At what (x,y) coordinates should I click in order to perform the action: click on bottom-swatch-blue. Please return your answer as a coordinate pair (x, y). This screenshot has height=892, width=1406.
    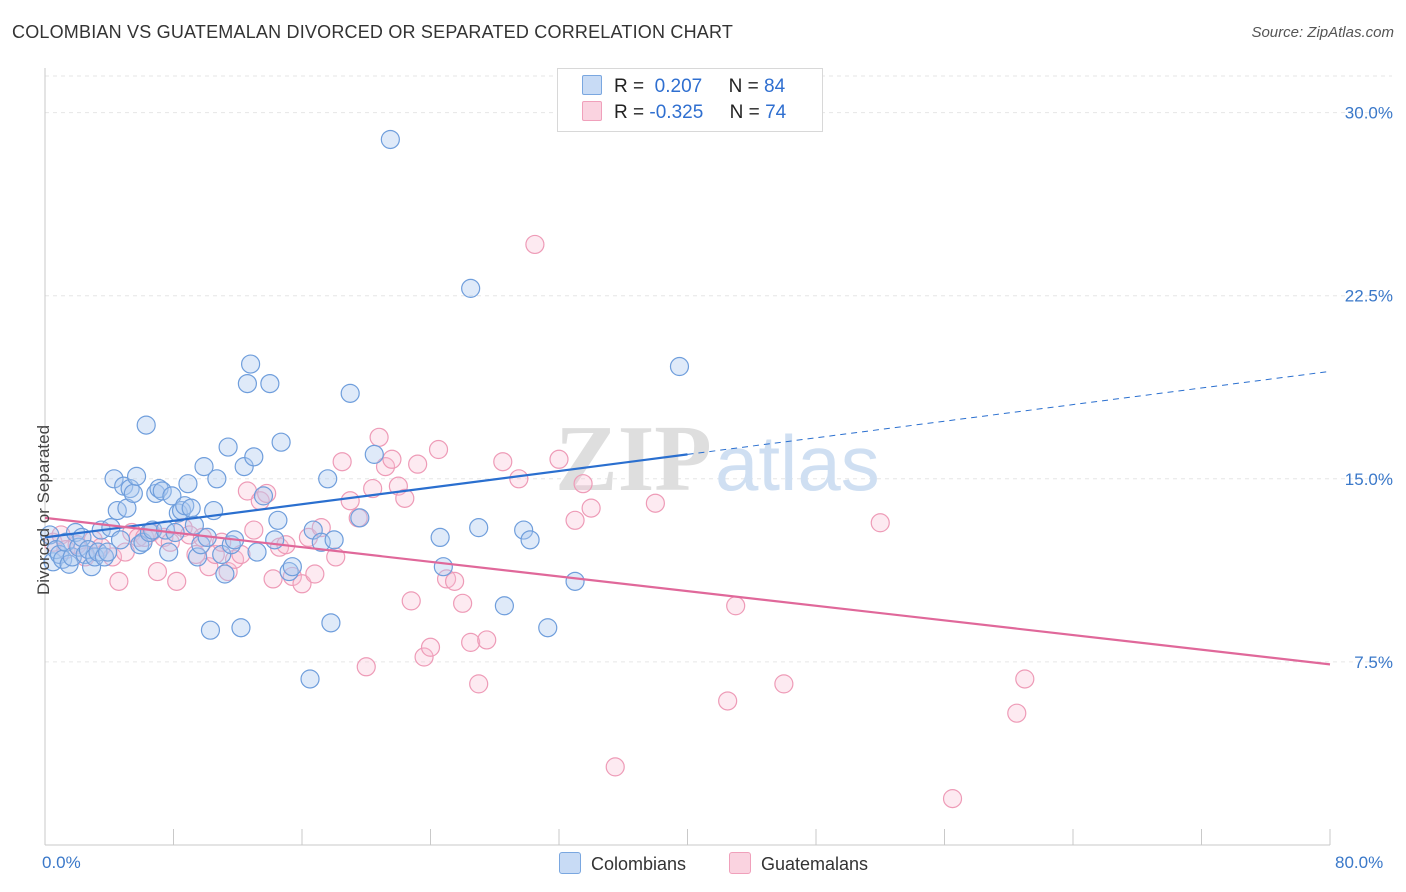
    Looking at the image, I should click on (570, 863).